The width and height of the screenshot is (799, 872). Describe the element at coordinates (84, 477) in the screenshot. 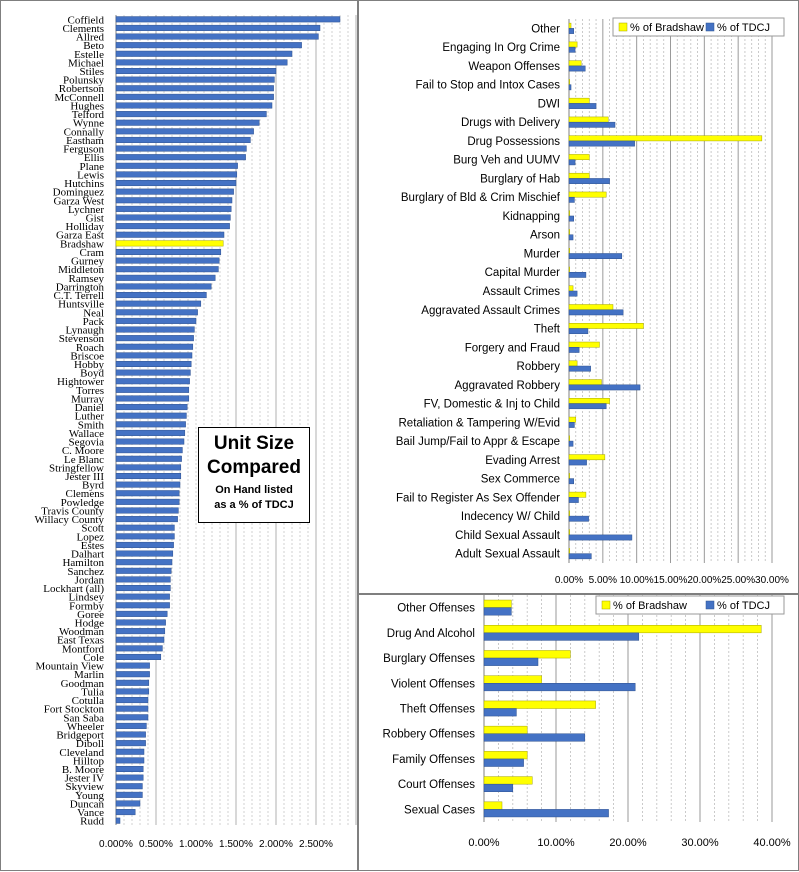

I see `category-label: Jester III` at that location.